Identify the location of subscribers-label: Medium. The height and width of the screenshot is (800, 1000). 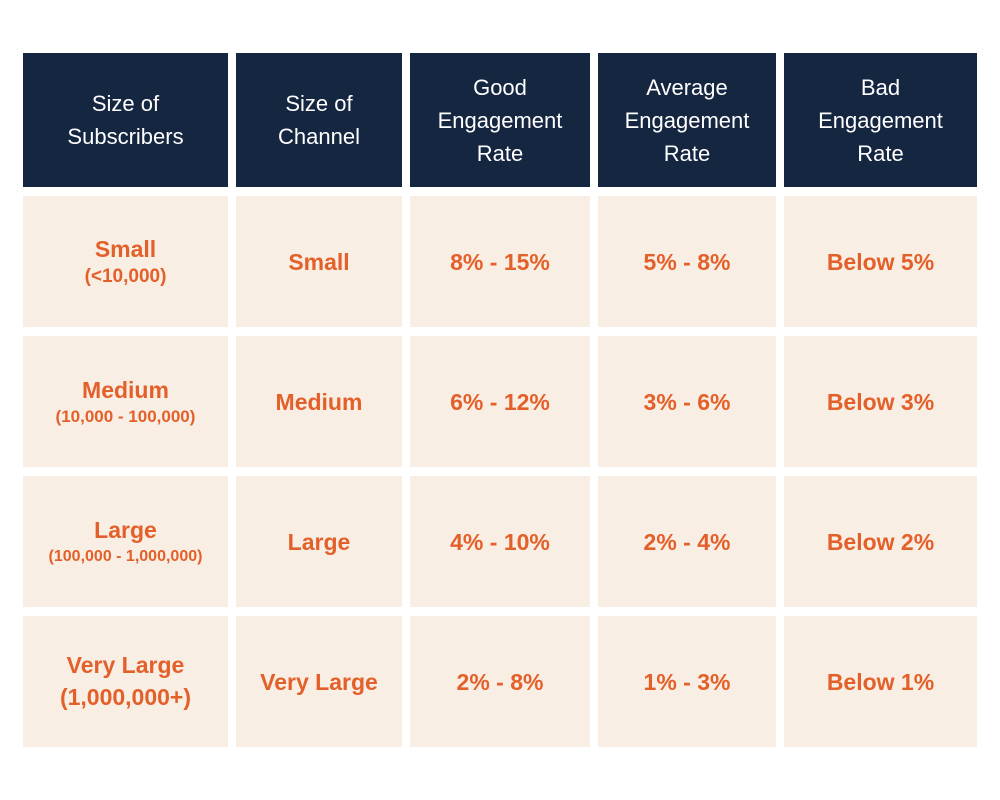
(125, 389).